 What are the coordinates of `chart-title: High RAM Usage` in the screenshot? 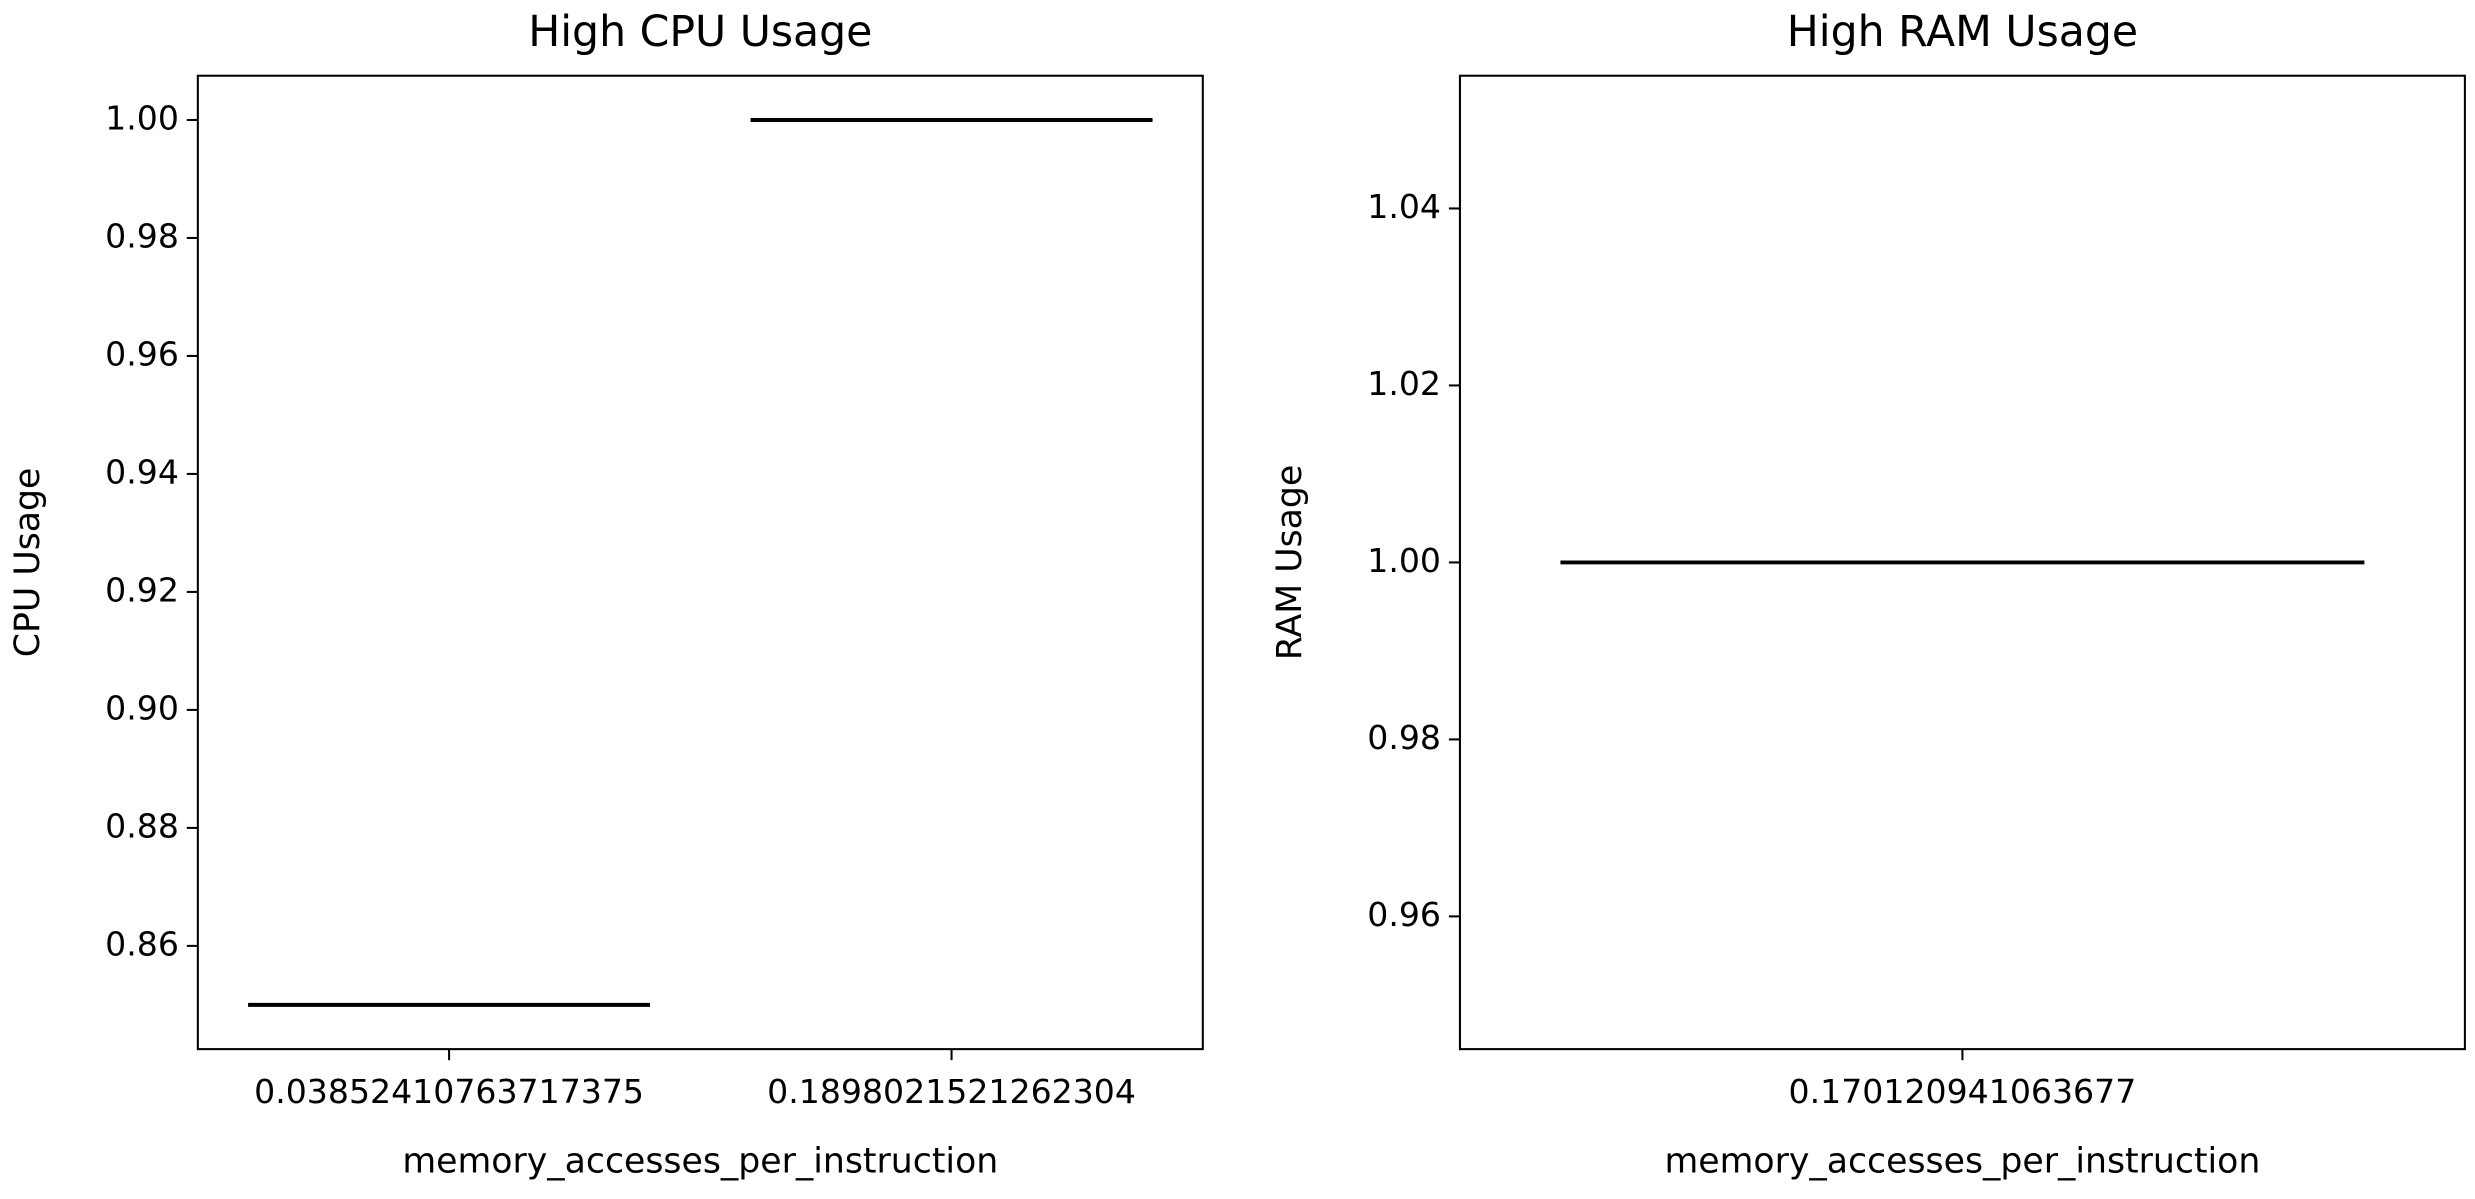 It's located at (1962, 32).